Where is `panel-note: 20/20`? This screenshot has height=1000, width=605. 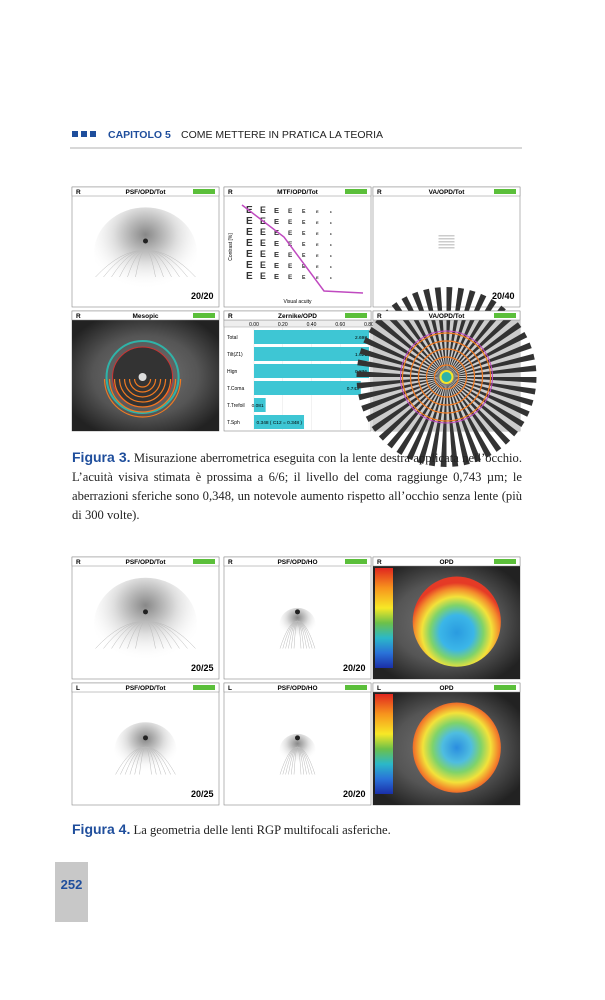 panel-note: 20/20 is located at coordinates (354, 668).